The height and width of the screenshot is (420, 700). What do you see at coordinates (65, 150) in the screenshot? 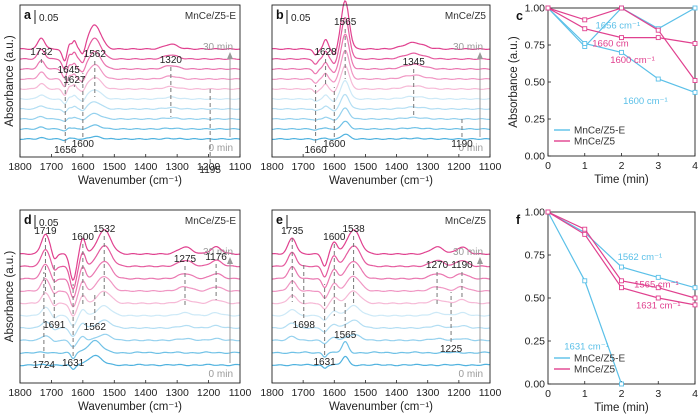
I see `peak-label: 1656` at bounding box center [65, 150].